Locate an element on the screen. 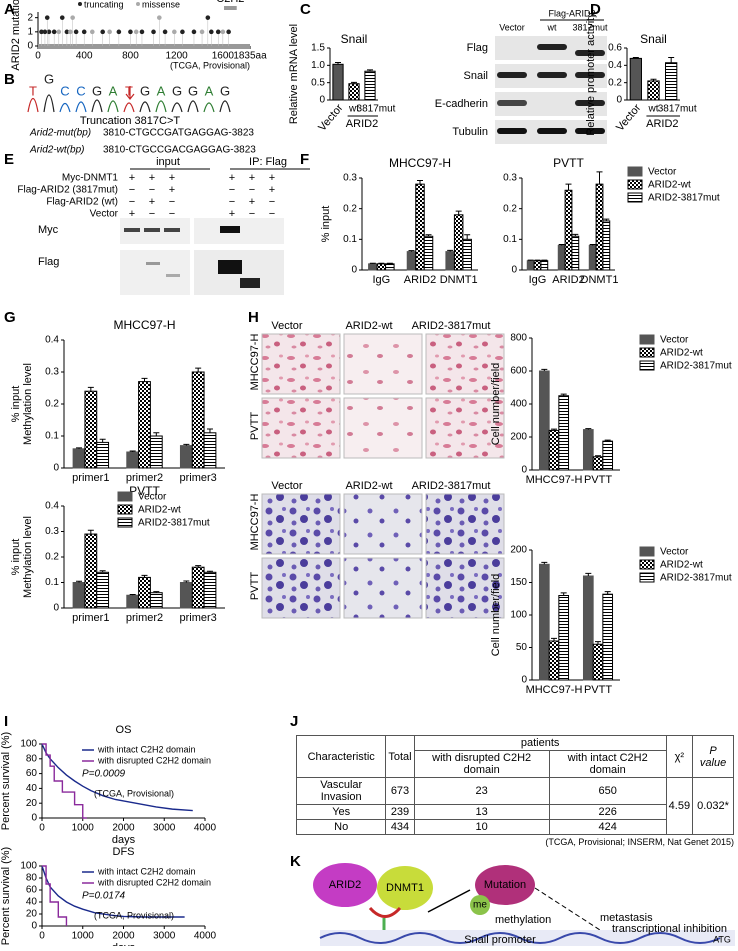 Image resolution: width=738 pixels, height=951 pixels. truncation-label: Truncation 3817C>T is located at coordinates (130, 121).